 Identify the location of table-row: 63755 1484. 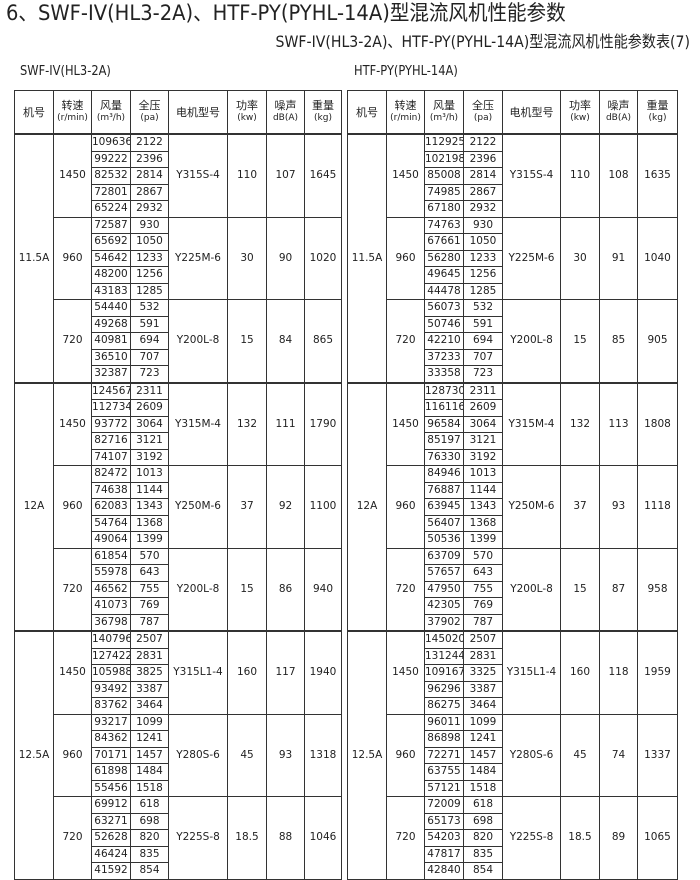
(513, 772).